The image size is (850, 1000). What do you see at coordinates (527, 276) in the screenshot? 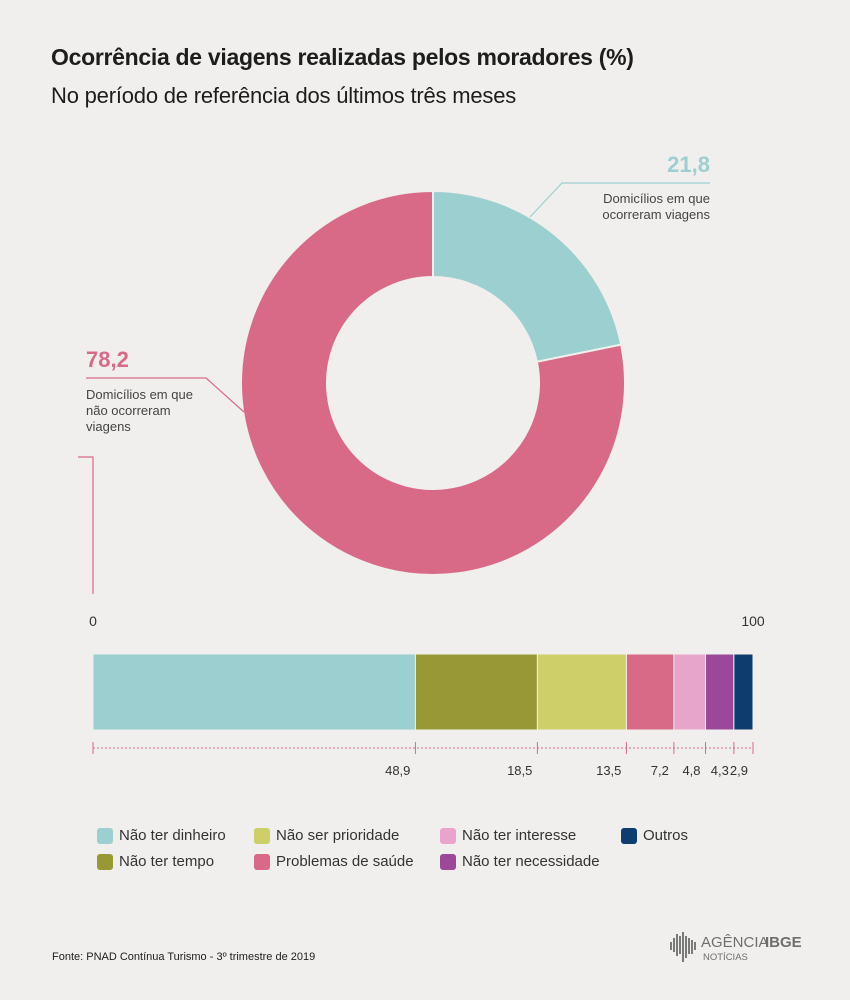
I see `donut-slice` at bounding box center [527, 276].